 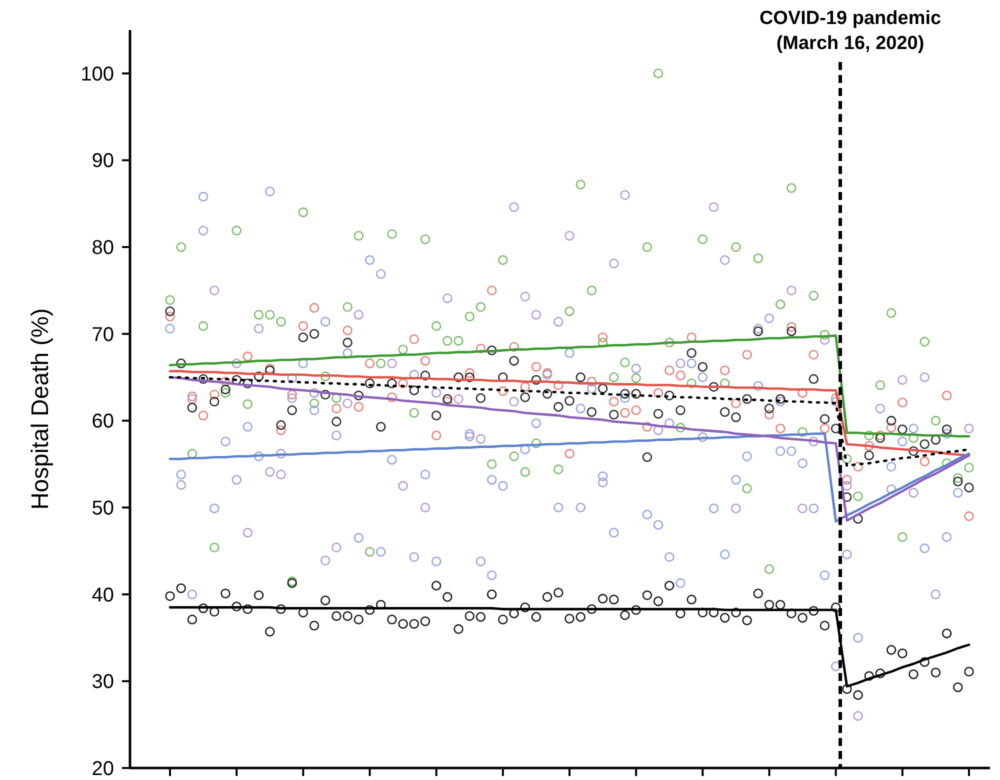 I want to click on y-tick-label: 30, so click(x=103, y=682).